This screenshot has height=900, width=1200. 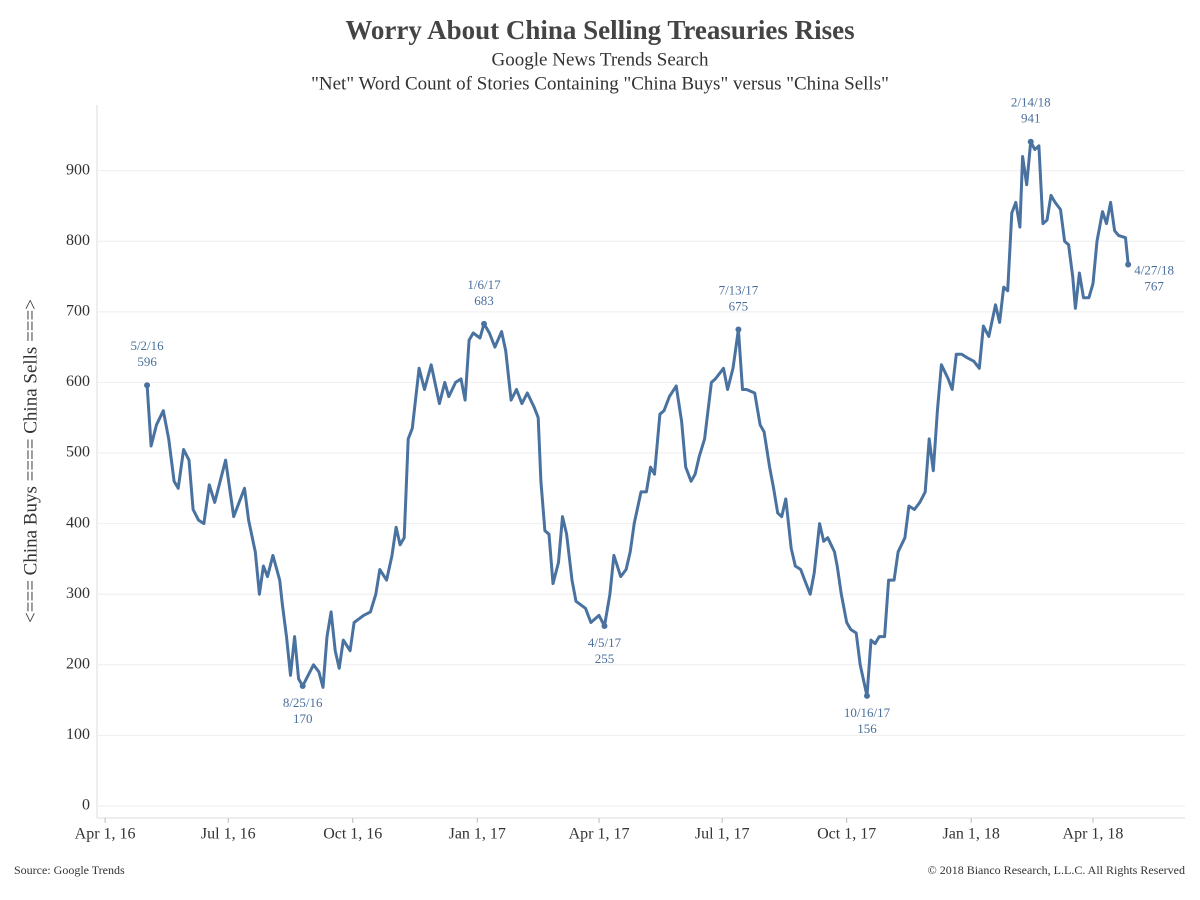 What do you see at coordinates (477, 834) in the screenshot?
I see `x-tick-label: Jan 1, 17` at bounding box center [477, 834].